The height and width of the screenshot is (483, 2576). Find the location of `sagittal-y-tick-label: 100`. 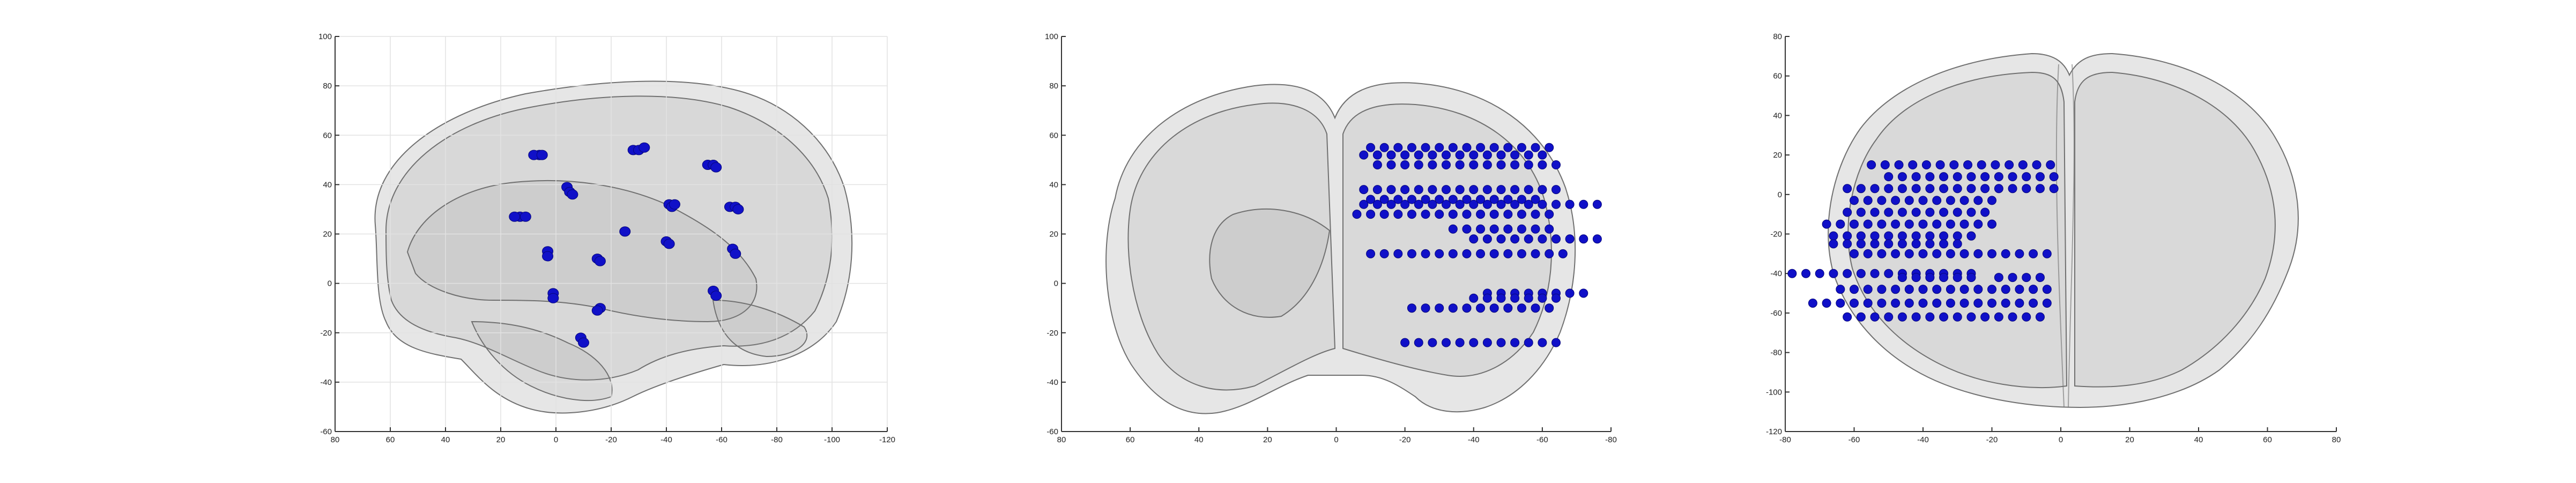

sagittal-y-tick-label: 100 is located at coordinates (325, 36).